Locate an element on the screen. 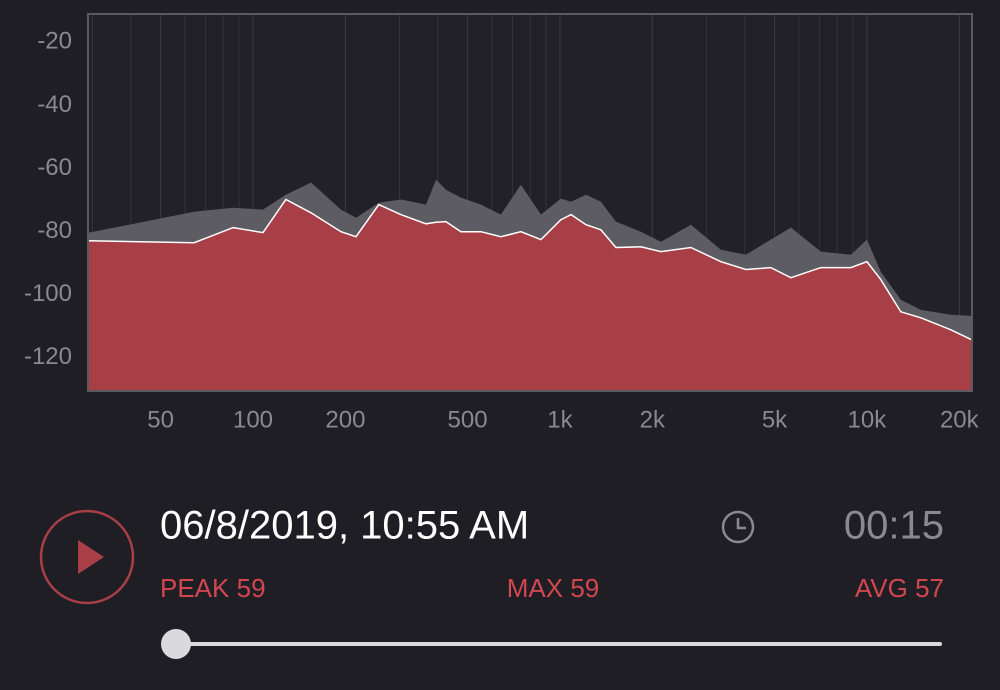 The width and height of the screenshot is (1000, 690). stat: MAX 59 is located at coordinates (553, 588).